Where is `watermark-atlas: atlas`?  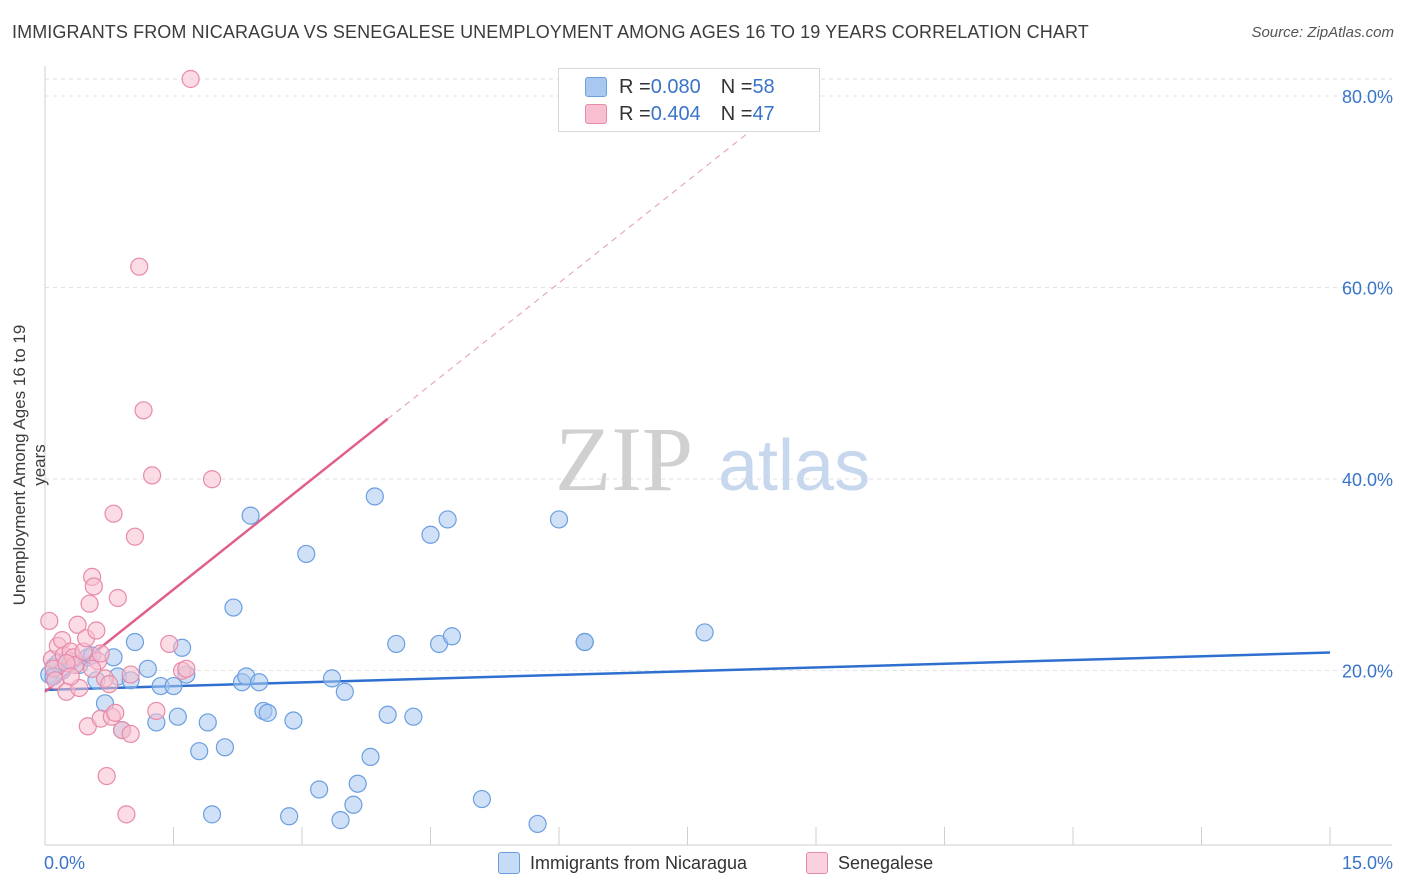
watermark-atlas: atlas is located at coordinates (794, 466).